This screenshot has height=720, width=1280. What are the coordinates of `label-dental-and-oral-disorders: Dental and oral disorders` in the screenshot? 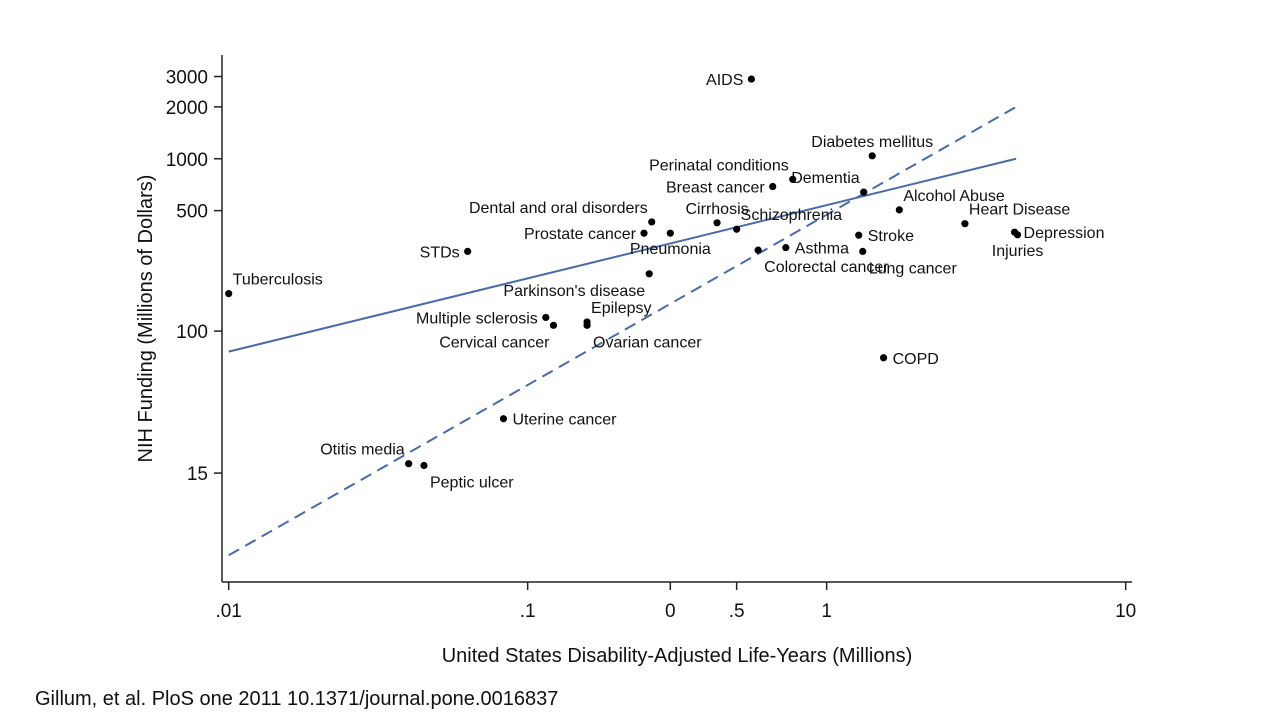 It's located at (558, 208).